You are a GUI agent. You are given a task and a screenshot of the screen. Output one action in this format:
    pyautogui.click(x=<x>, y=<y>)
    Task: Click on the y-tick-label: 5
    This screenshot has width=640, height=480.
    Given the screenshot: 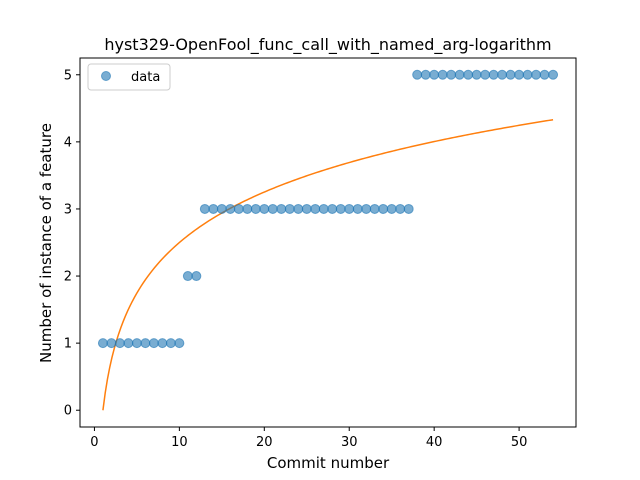 What is the action you would take?
    pyautogui.click(x=68, y=75)
    